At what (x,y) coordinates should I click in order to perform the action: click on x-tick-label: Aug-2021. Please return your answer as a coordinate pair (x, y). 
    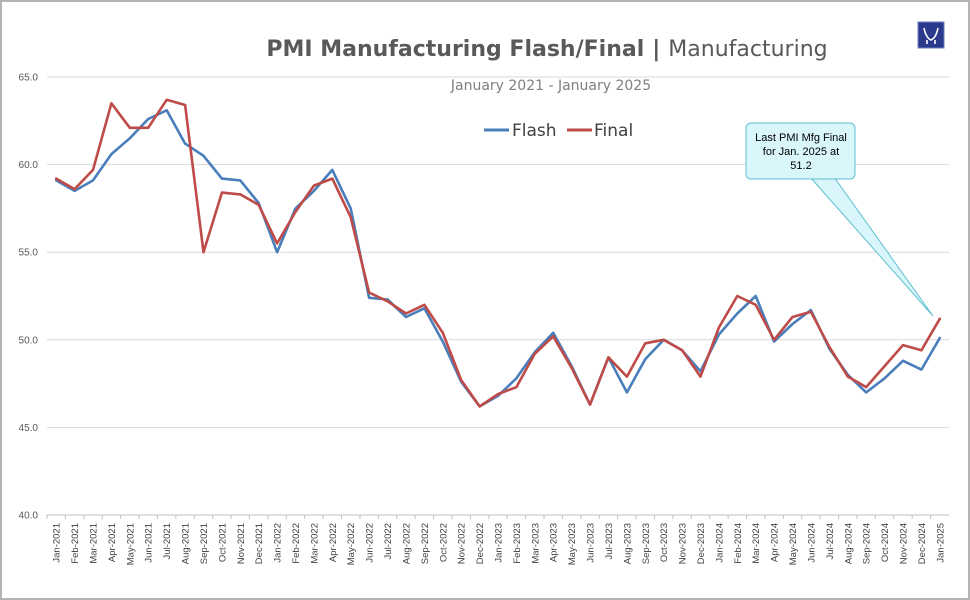
    Looking at the image, I should click on (186, 543).